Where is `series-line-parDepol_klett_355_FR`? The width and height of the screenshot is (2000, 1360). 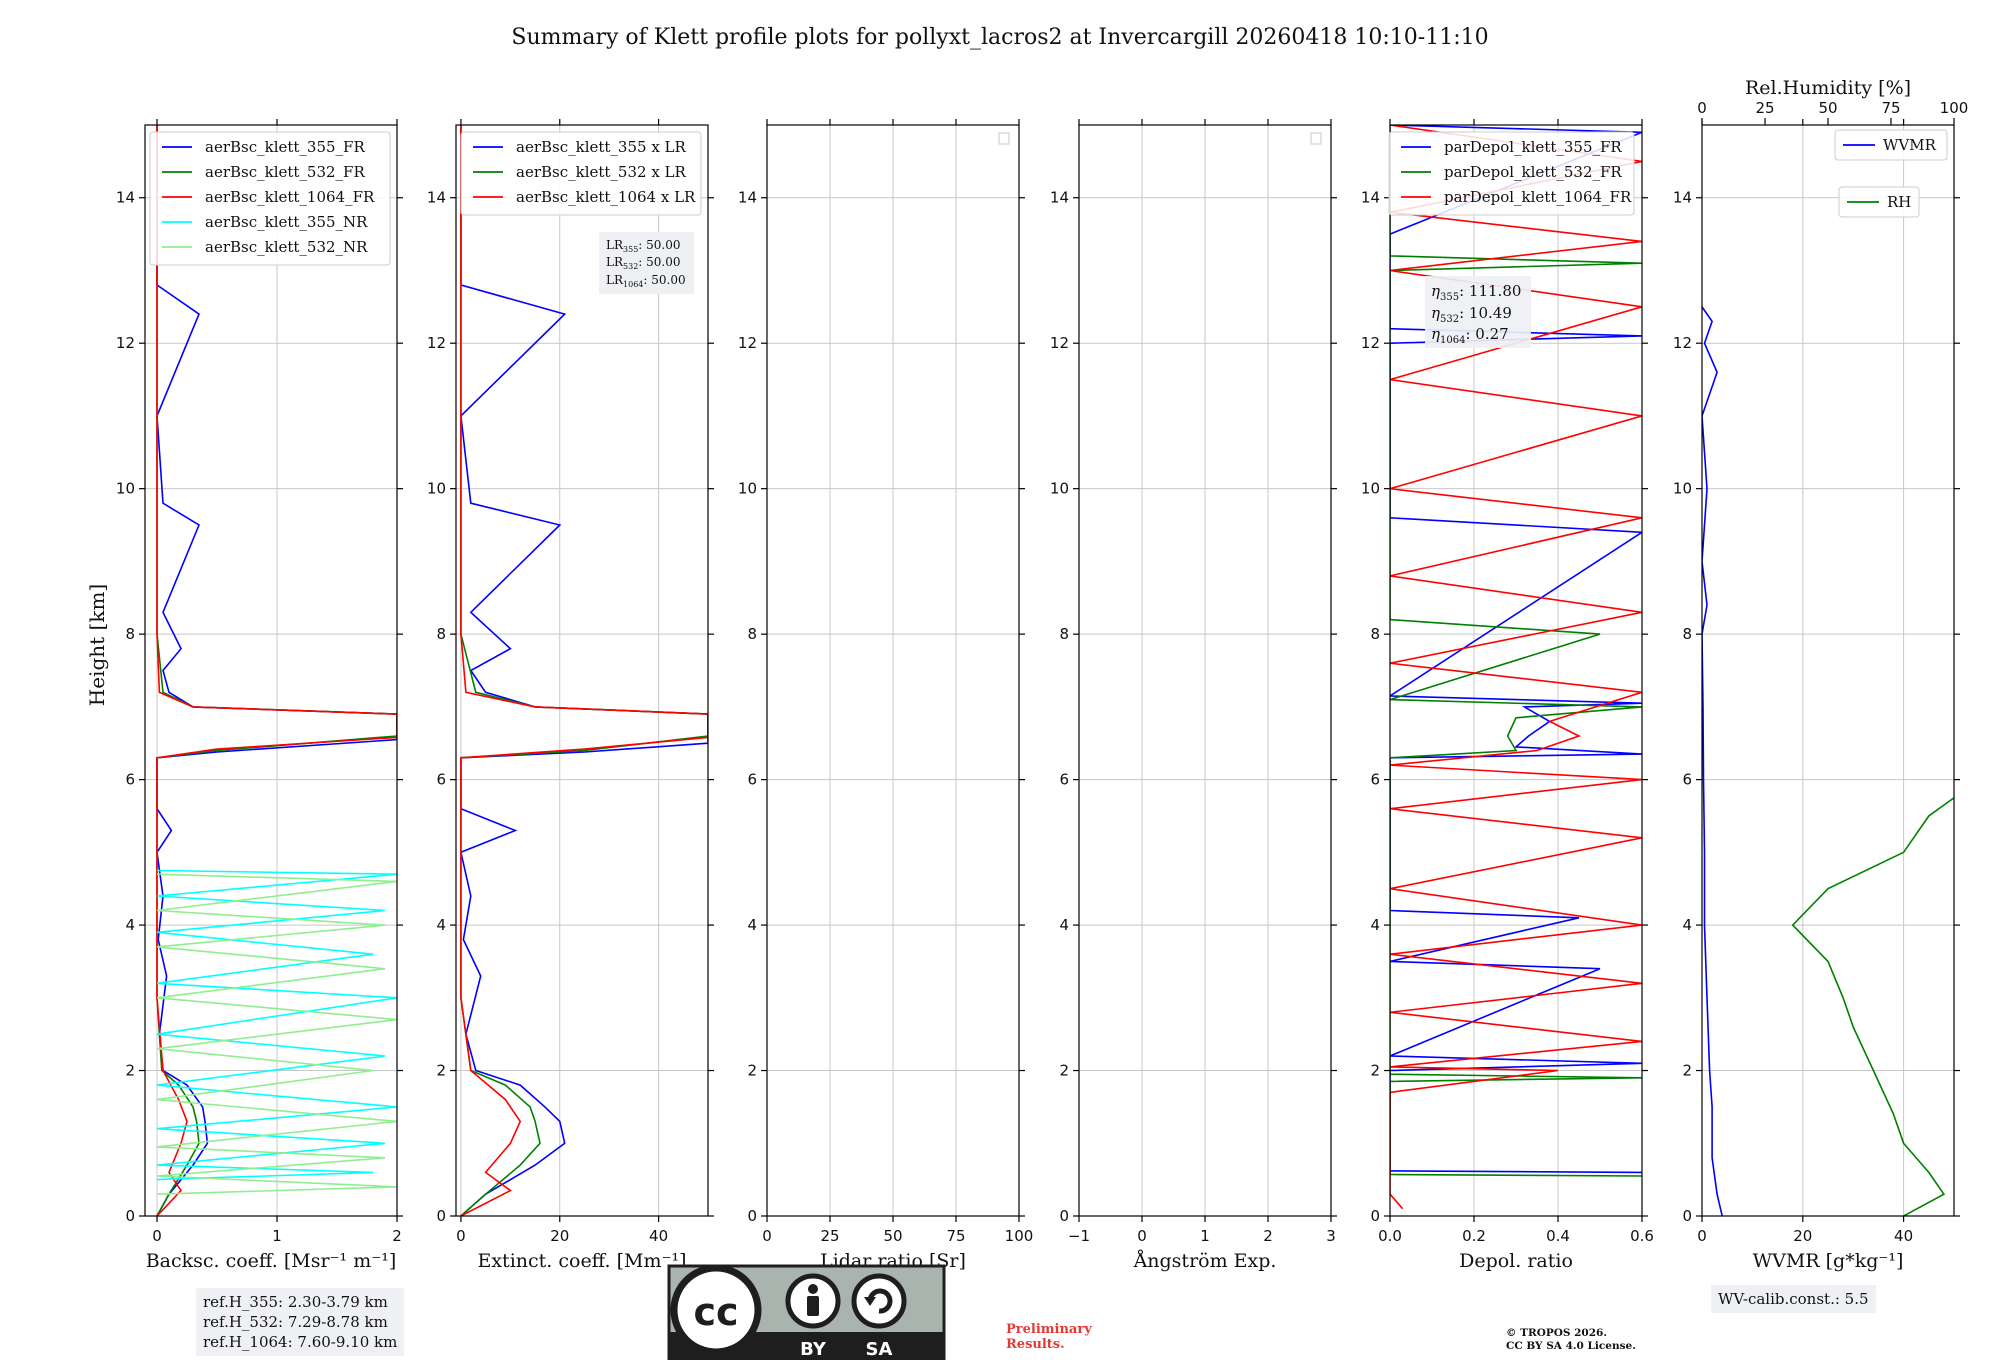
series-line-parDepol_klett_355_FR is located at coordinates (1516, 649).